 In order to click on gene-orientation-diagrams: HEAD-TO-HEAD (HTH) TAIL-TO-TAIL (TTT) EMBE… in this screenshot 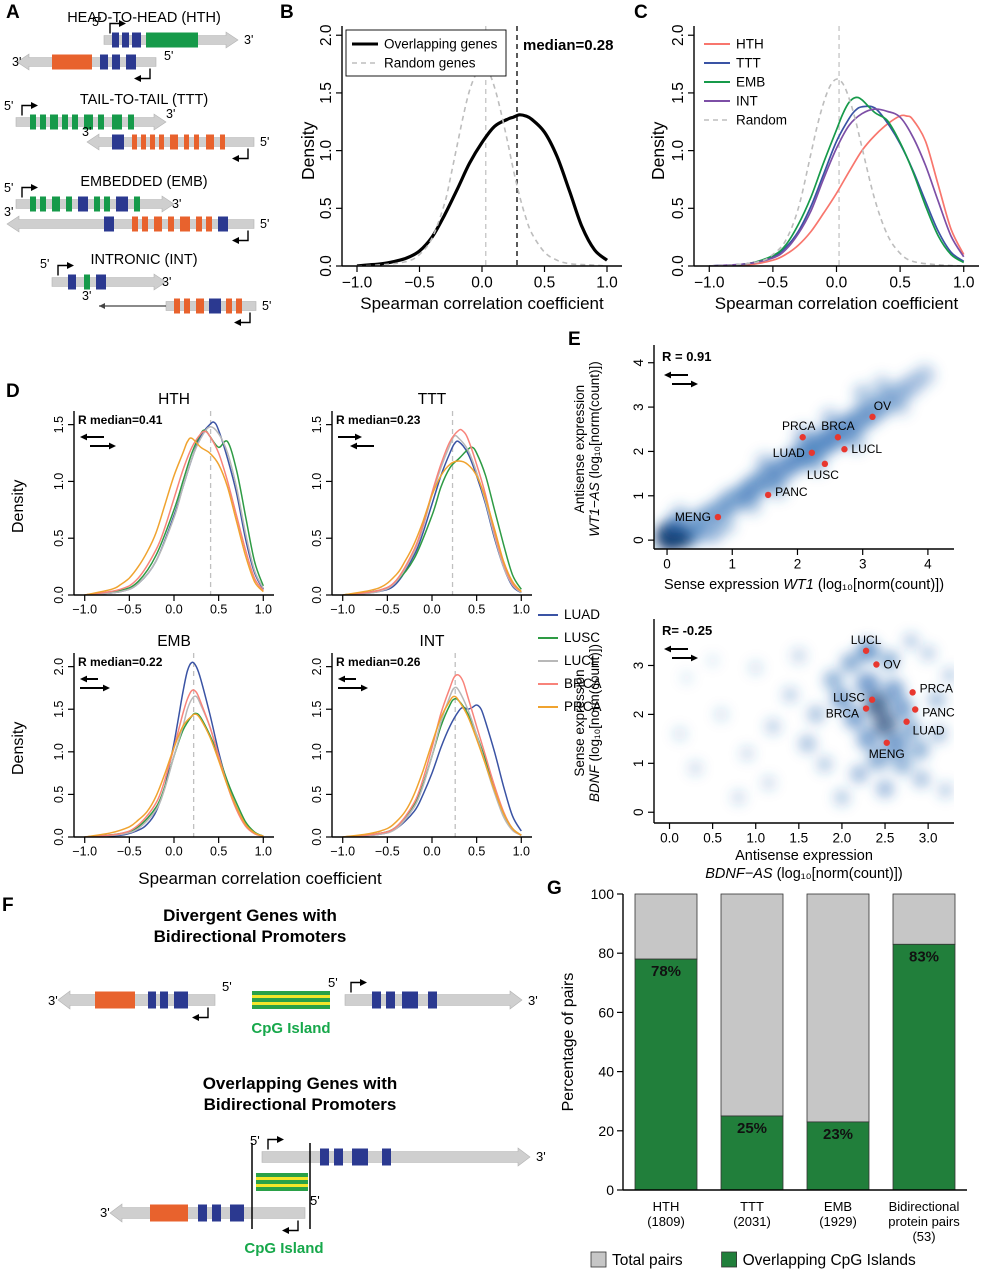, I will do `click(137, 168)`.